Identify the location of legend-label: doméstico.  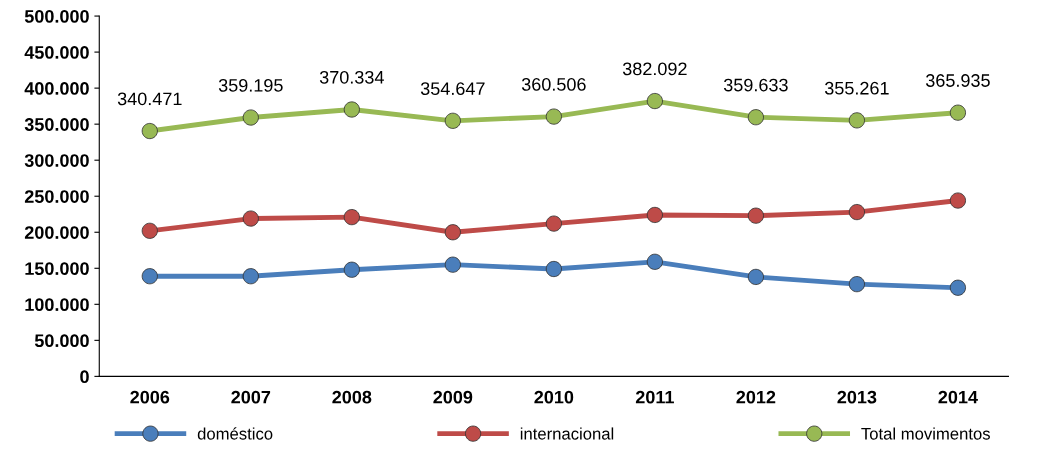
(235, 433).